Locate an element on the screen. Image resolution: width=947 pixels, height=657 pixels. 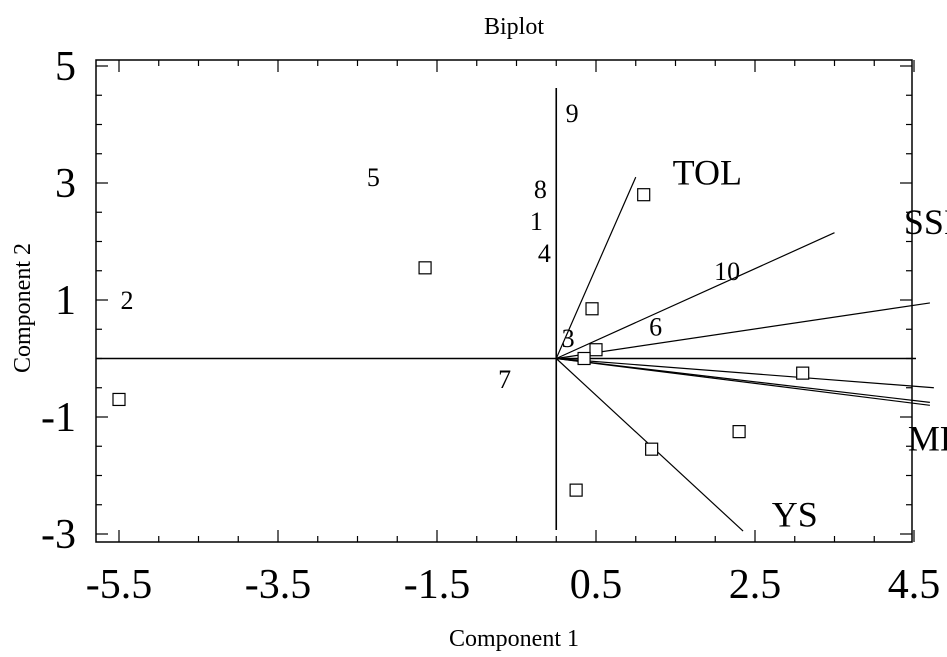
x-tick-label: 0.5 is located at coordinates (596, 585).